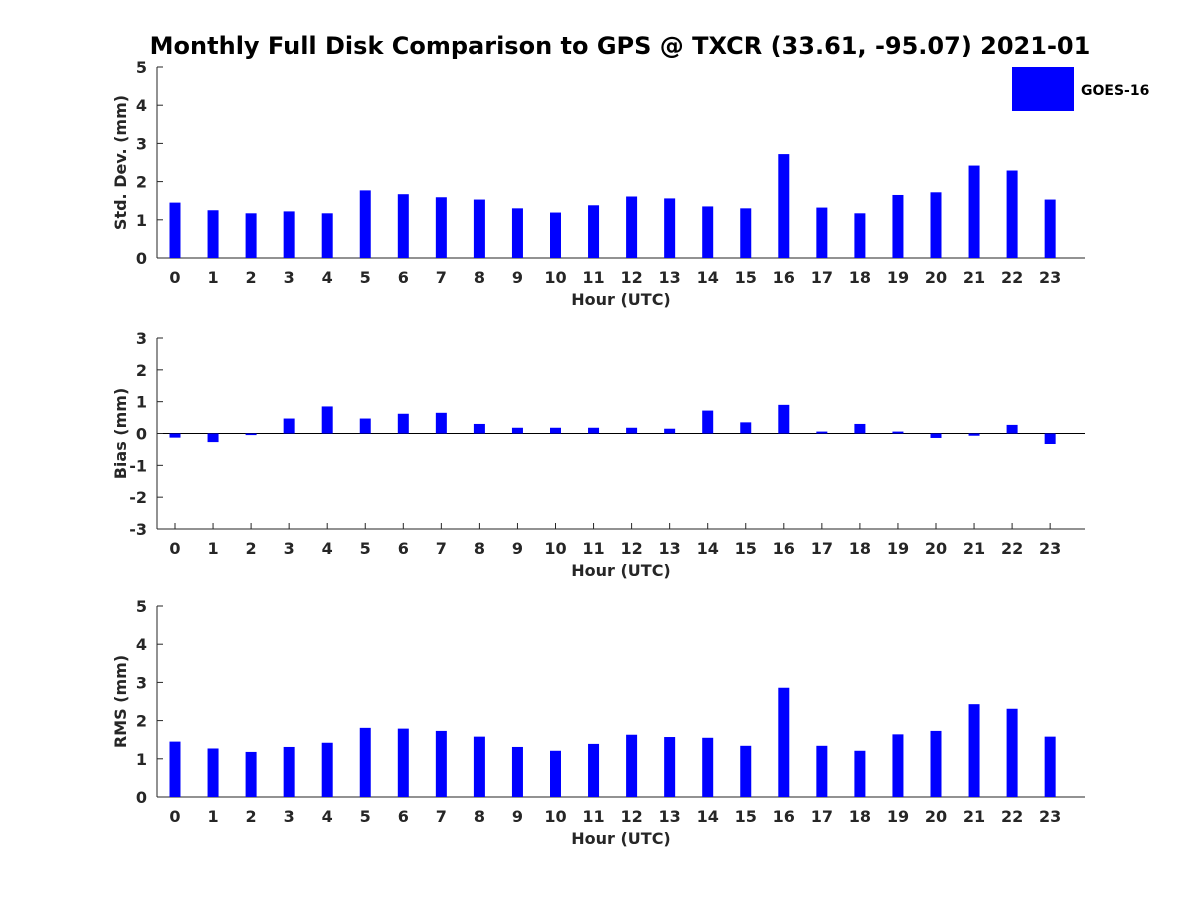  I want to click on y-tick-label: -3, so click(138, 529).